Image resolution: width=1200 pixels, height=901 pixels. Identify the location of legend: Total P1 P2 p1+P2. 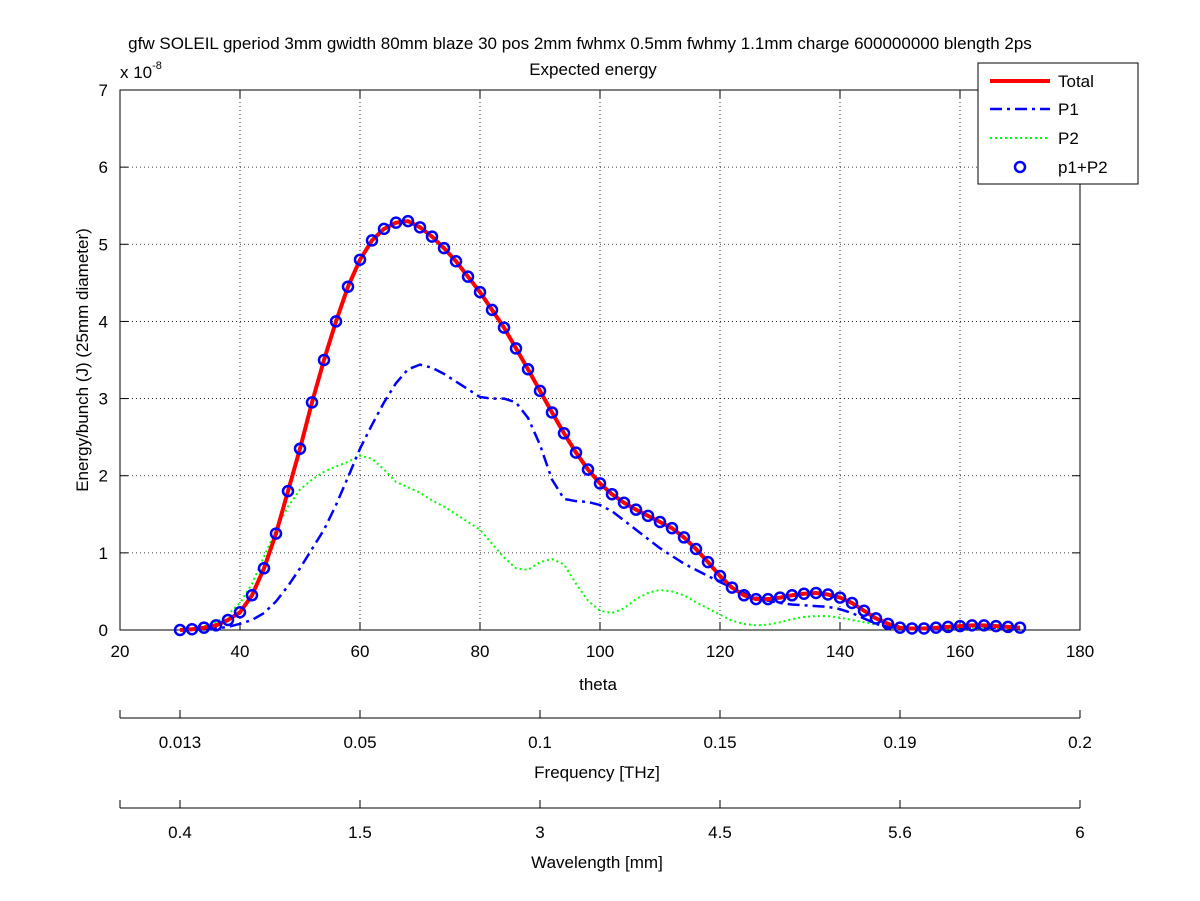
(1058, 123).